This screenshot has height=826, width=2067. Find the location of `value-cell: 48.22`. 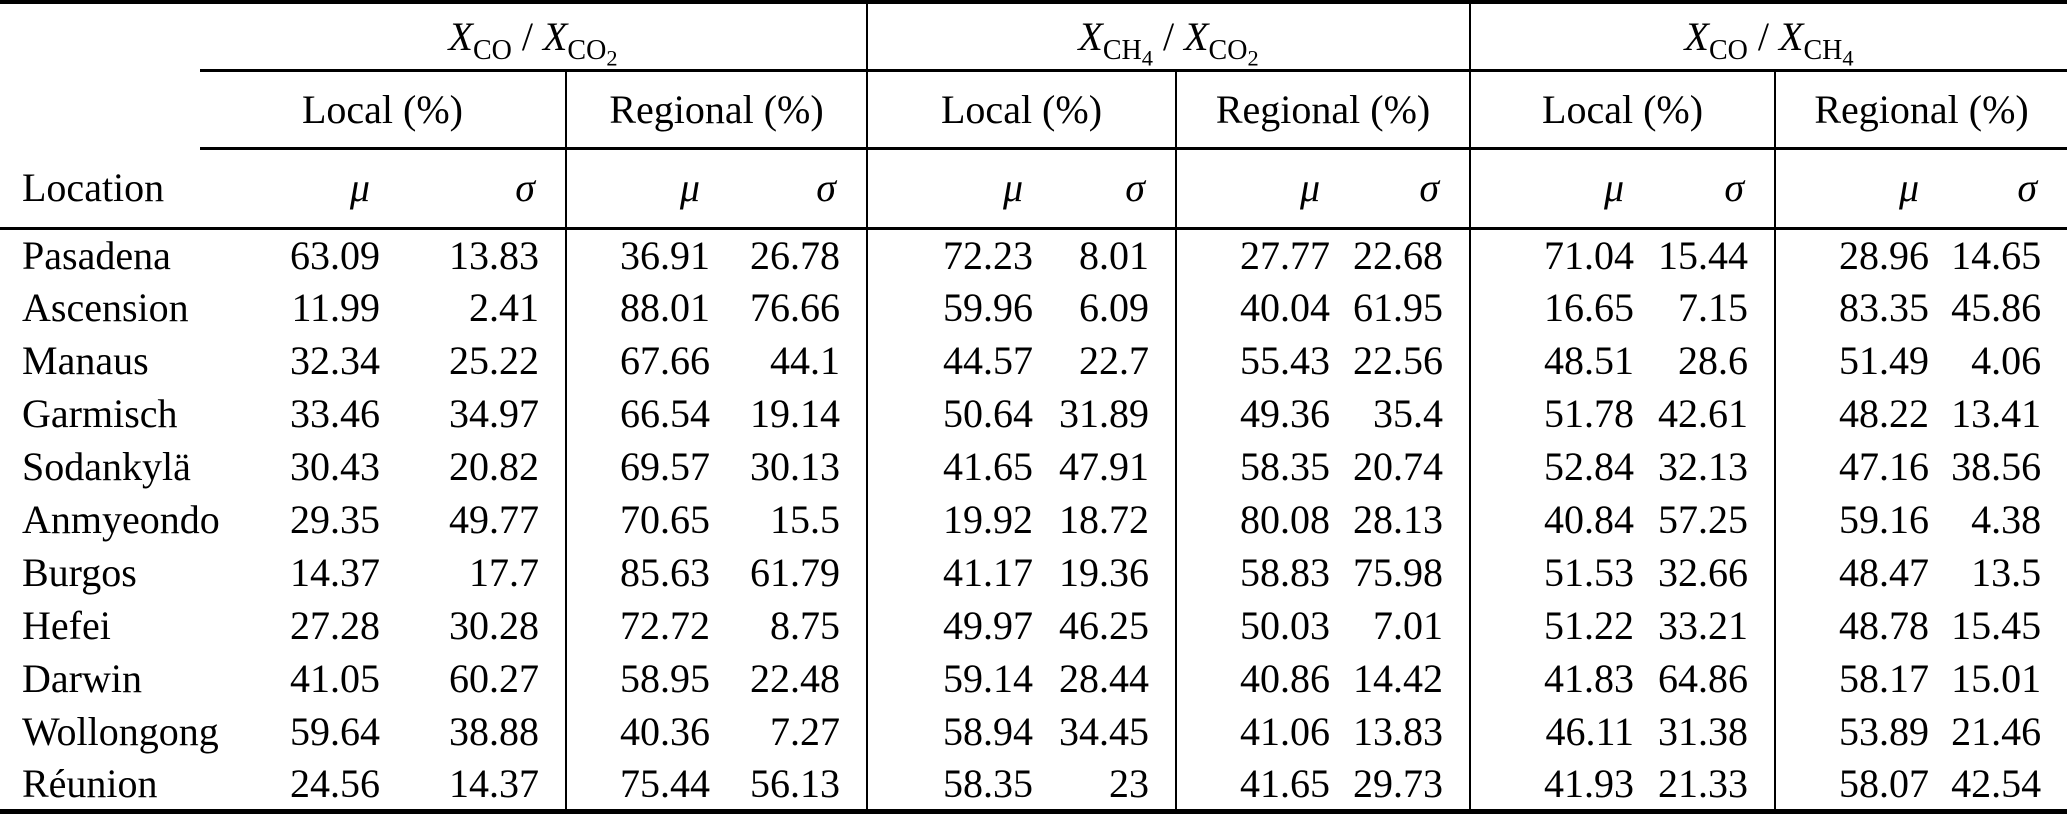

value-cell: 48.22 is located at coordinates (1855, 413).